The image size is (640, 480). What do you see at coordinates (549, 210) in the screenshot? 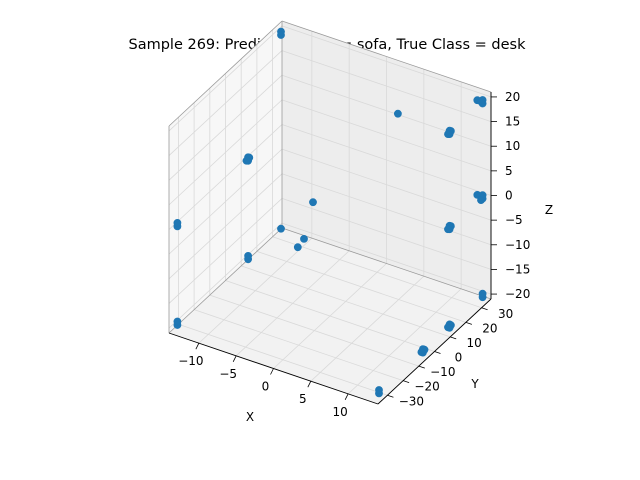
I see `z-axis-label: Z` at bounding box center [549, 210].